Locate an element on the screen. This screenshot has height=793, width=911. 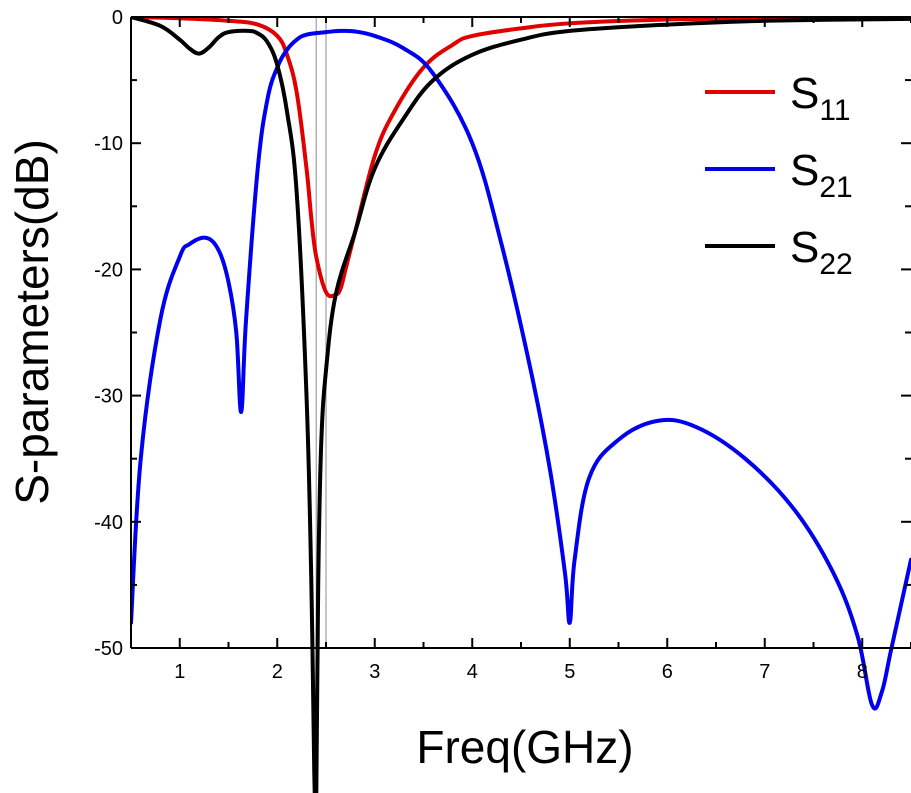
x-tick-label: 7 is located at coordinates (764, 672).